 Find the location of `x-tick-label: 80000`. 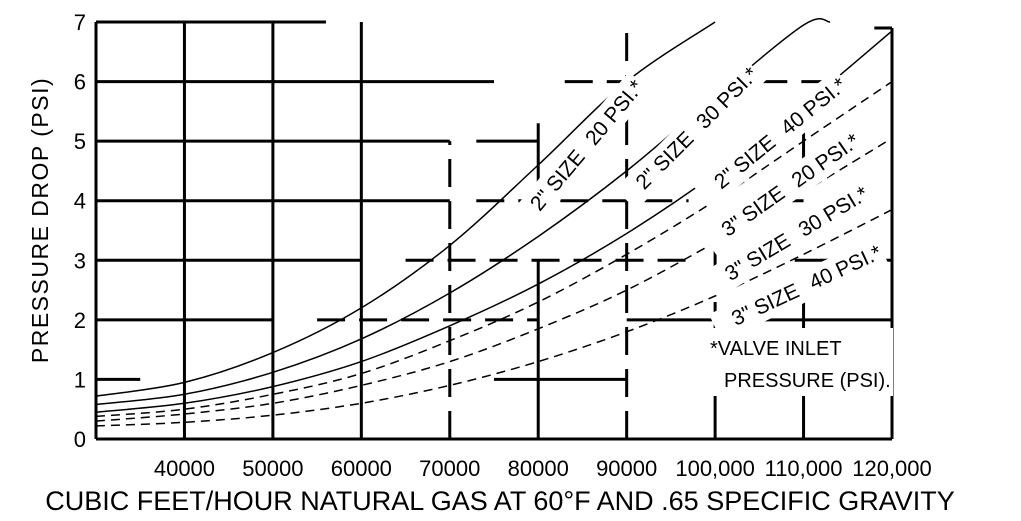

x-tick-label: 80000 is located at coordinates (538, 468).